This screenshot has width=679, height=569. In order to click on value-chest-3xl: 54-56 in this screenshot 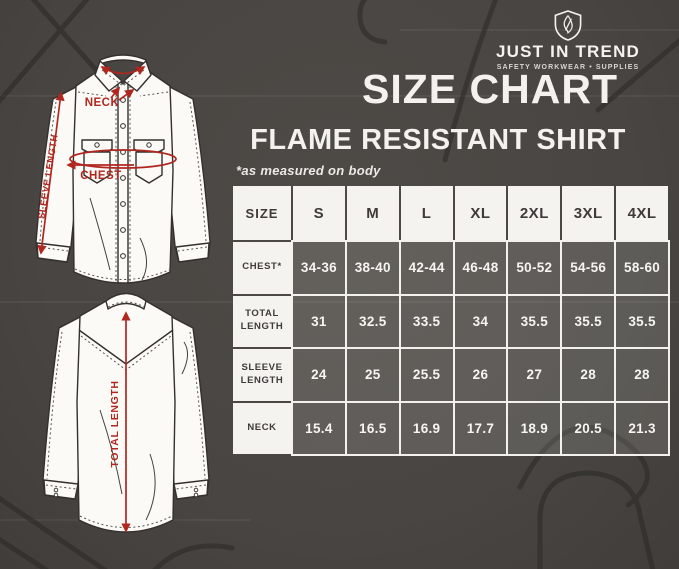, I will do `click(588, 268)`.